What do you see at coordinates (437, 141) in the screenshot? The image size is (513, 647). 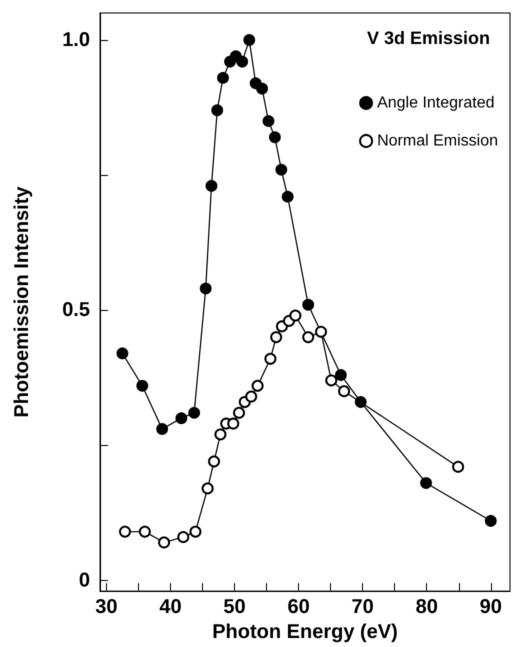 I see `legend-label: Normal Emission` at bounding box center [437, 141].